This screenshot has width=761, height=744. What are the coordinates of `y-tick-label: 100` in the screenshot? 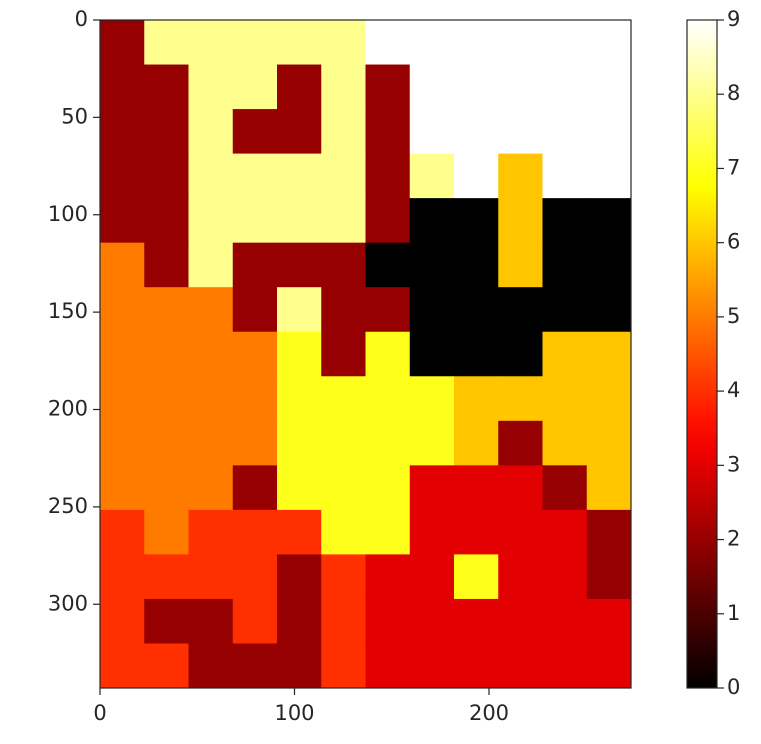 It's located at (68, 214).